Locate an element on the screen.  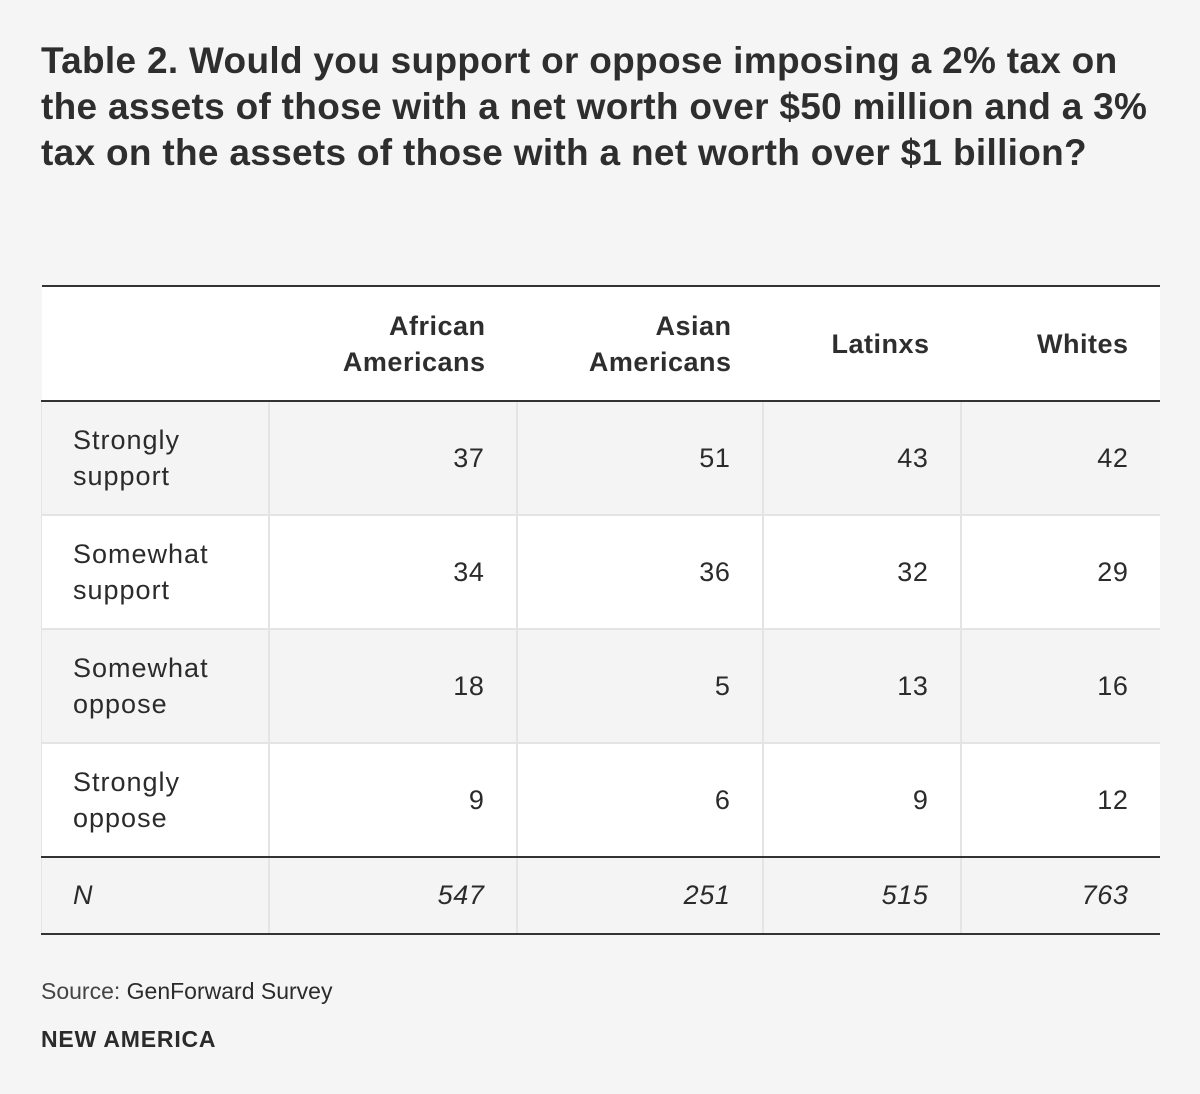
n-row: N 547 251 515 763 is located at coordinates (600, 896).